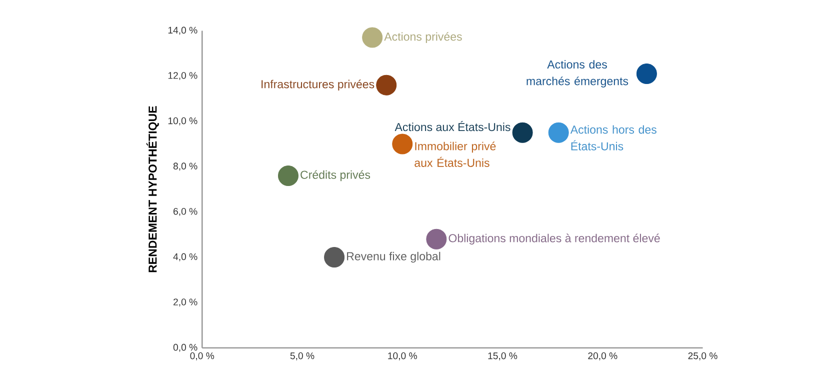 This screenshot has height=368, width=820. What do you see at coordinates (402, 356) in the screenshot?
I see `x-tick-label: 10,0 %` at bounding box center [402, 356].